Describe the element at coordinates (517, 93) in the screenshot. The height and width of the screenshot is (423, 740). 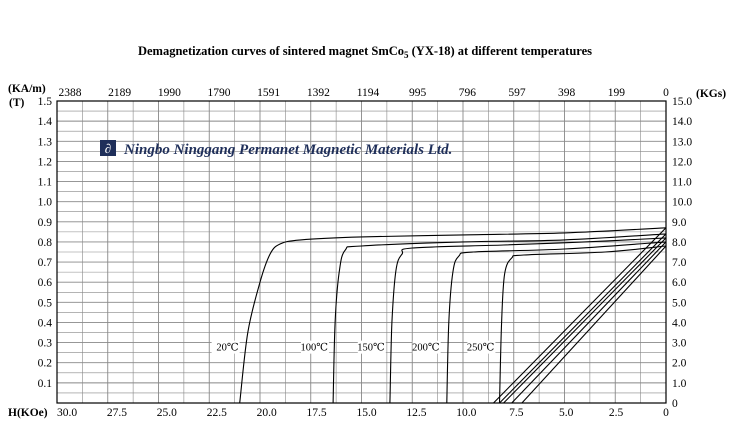
I see `x-top-tick-label: 597` at that location.